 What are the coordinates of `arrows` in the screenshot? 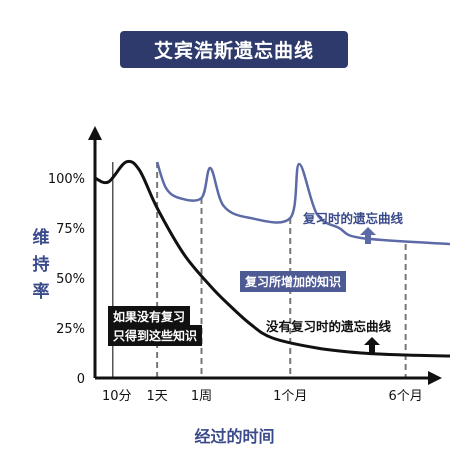 It's located at (370, 290).